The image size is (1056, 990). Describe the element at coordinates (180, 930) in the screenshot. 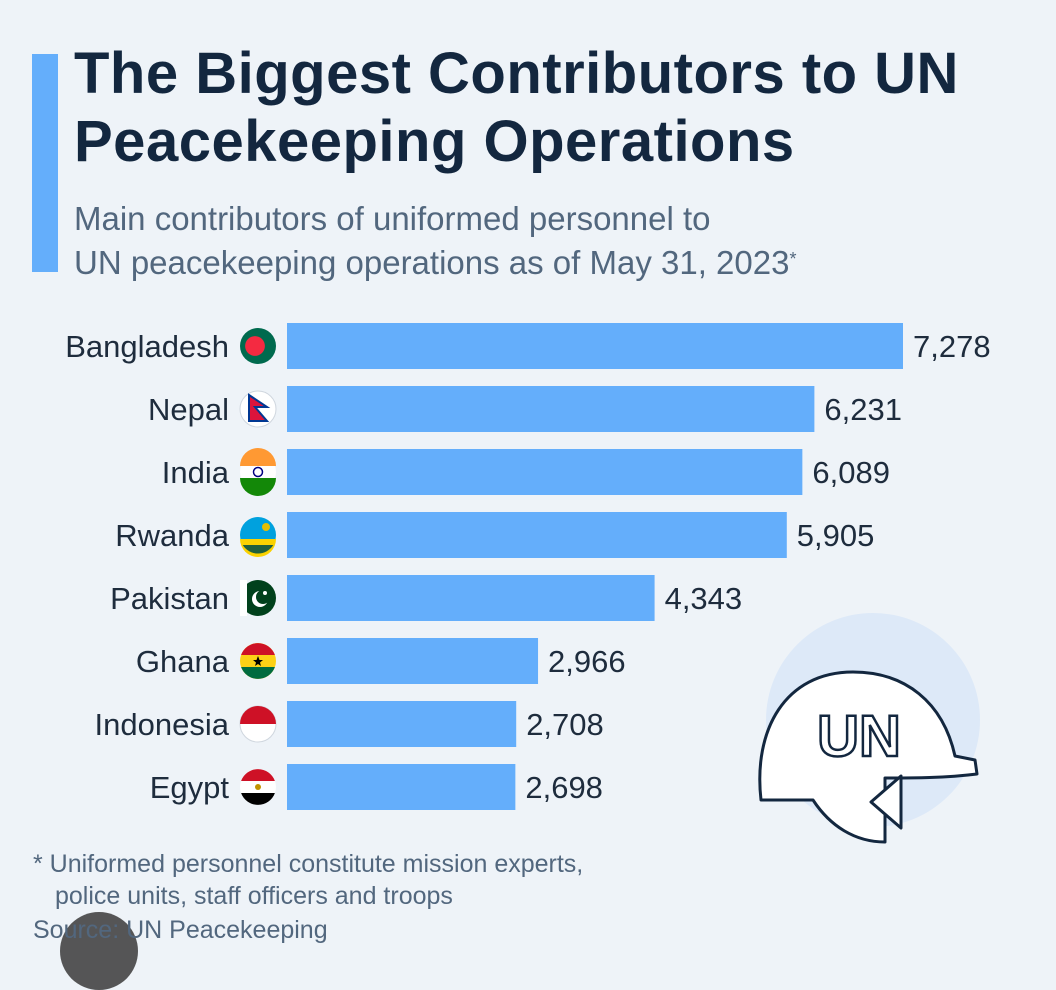

I see `source-label: Source: UN Peacekeeping` at that location.